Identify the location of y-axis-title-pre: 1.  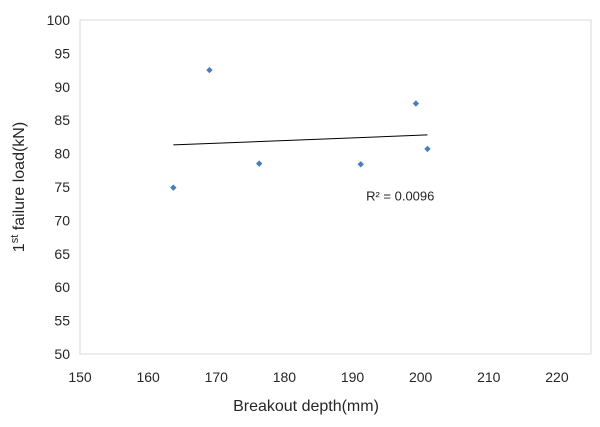
(19, 247).